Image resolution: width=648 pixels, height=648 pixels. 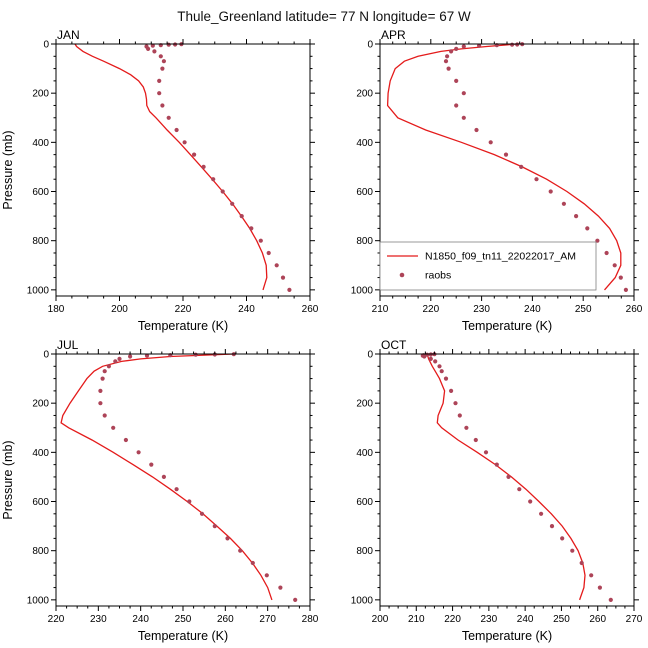 What do you see at coordinates (310, 619) in the screenshot?
I see `svg-text: 280` at bounding box center [310, 619].